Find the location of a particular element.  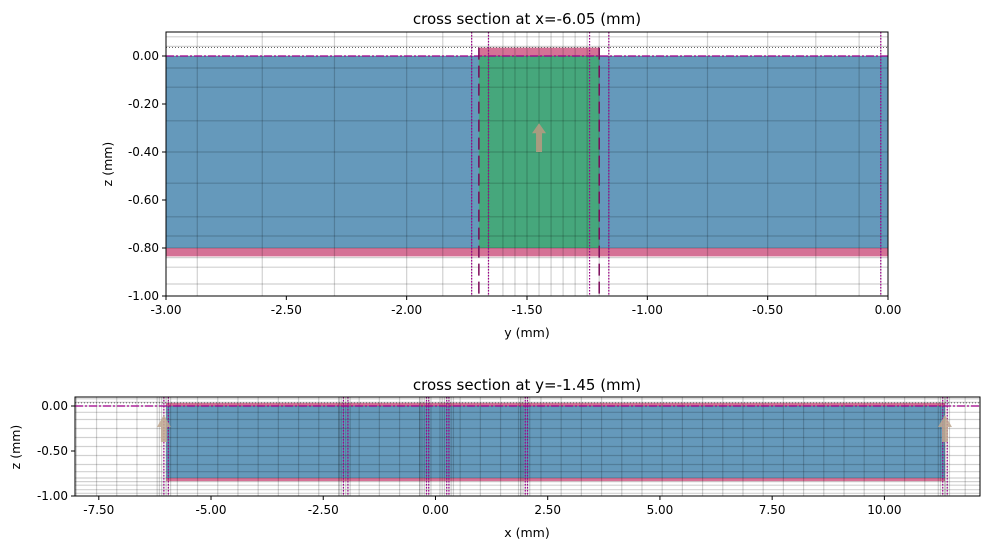

y-tick-label: -0.80 is located at coordinates (143, 248).